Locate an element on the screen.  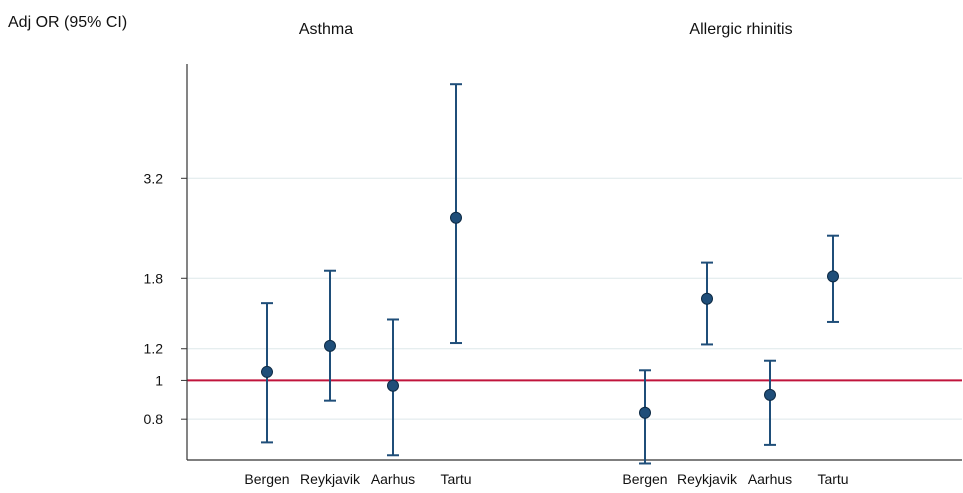
panel-title-allergic-rhinitis: Allergic rhinitis is located at coordinates (740, 29).